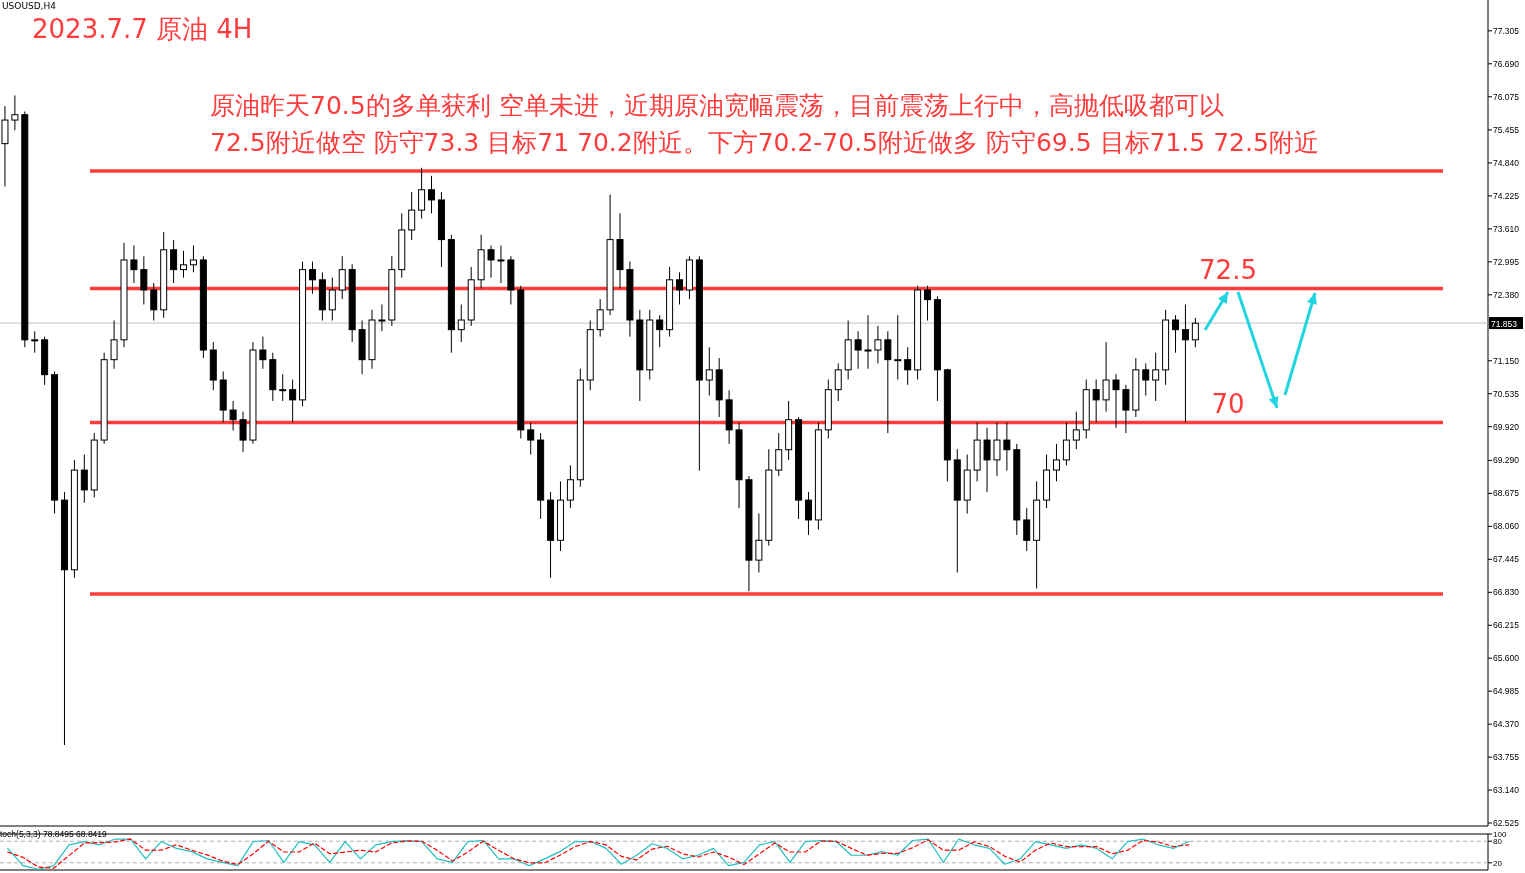 Image resolution: width=1525 pixels, height=873 pixels. I want to click on chart-title: toch(5,3,3) 78.8495 68.8419, so click(54, 834).